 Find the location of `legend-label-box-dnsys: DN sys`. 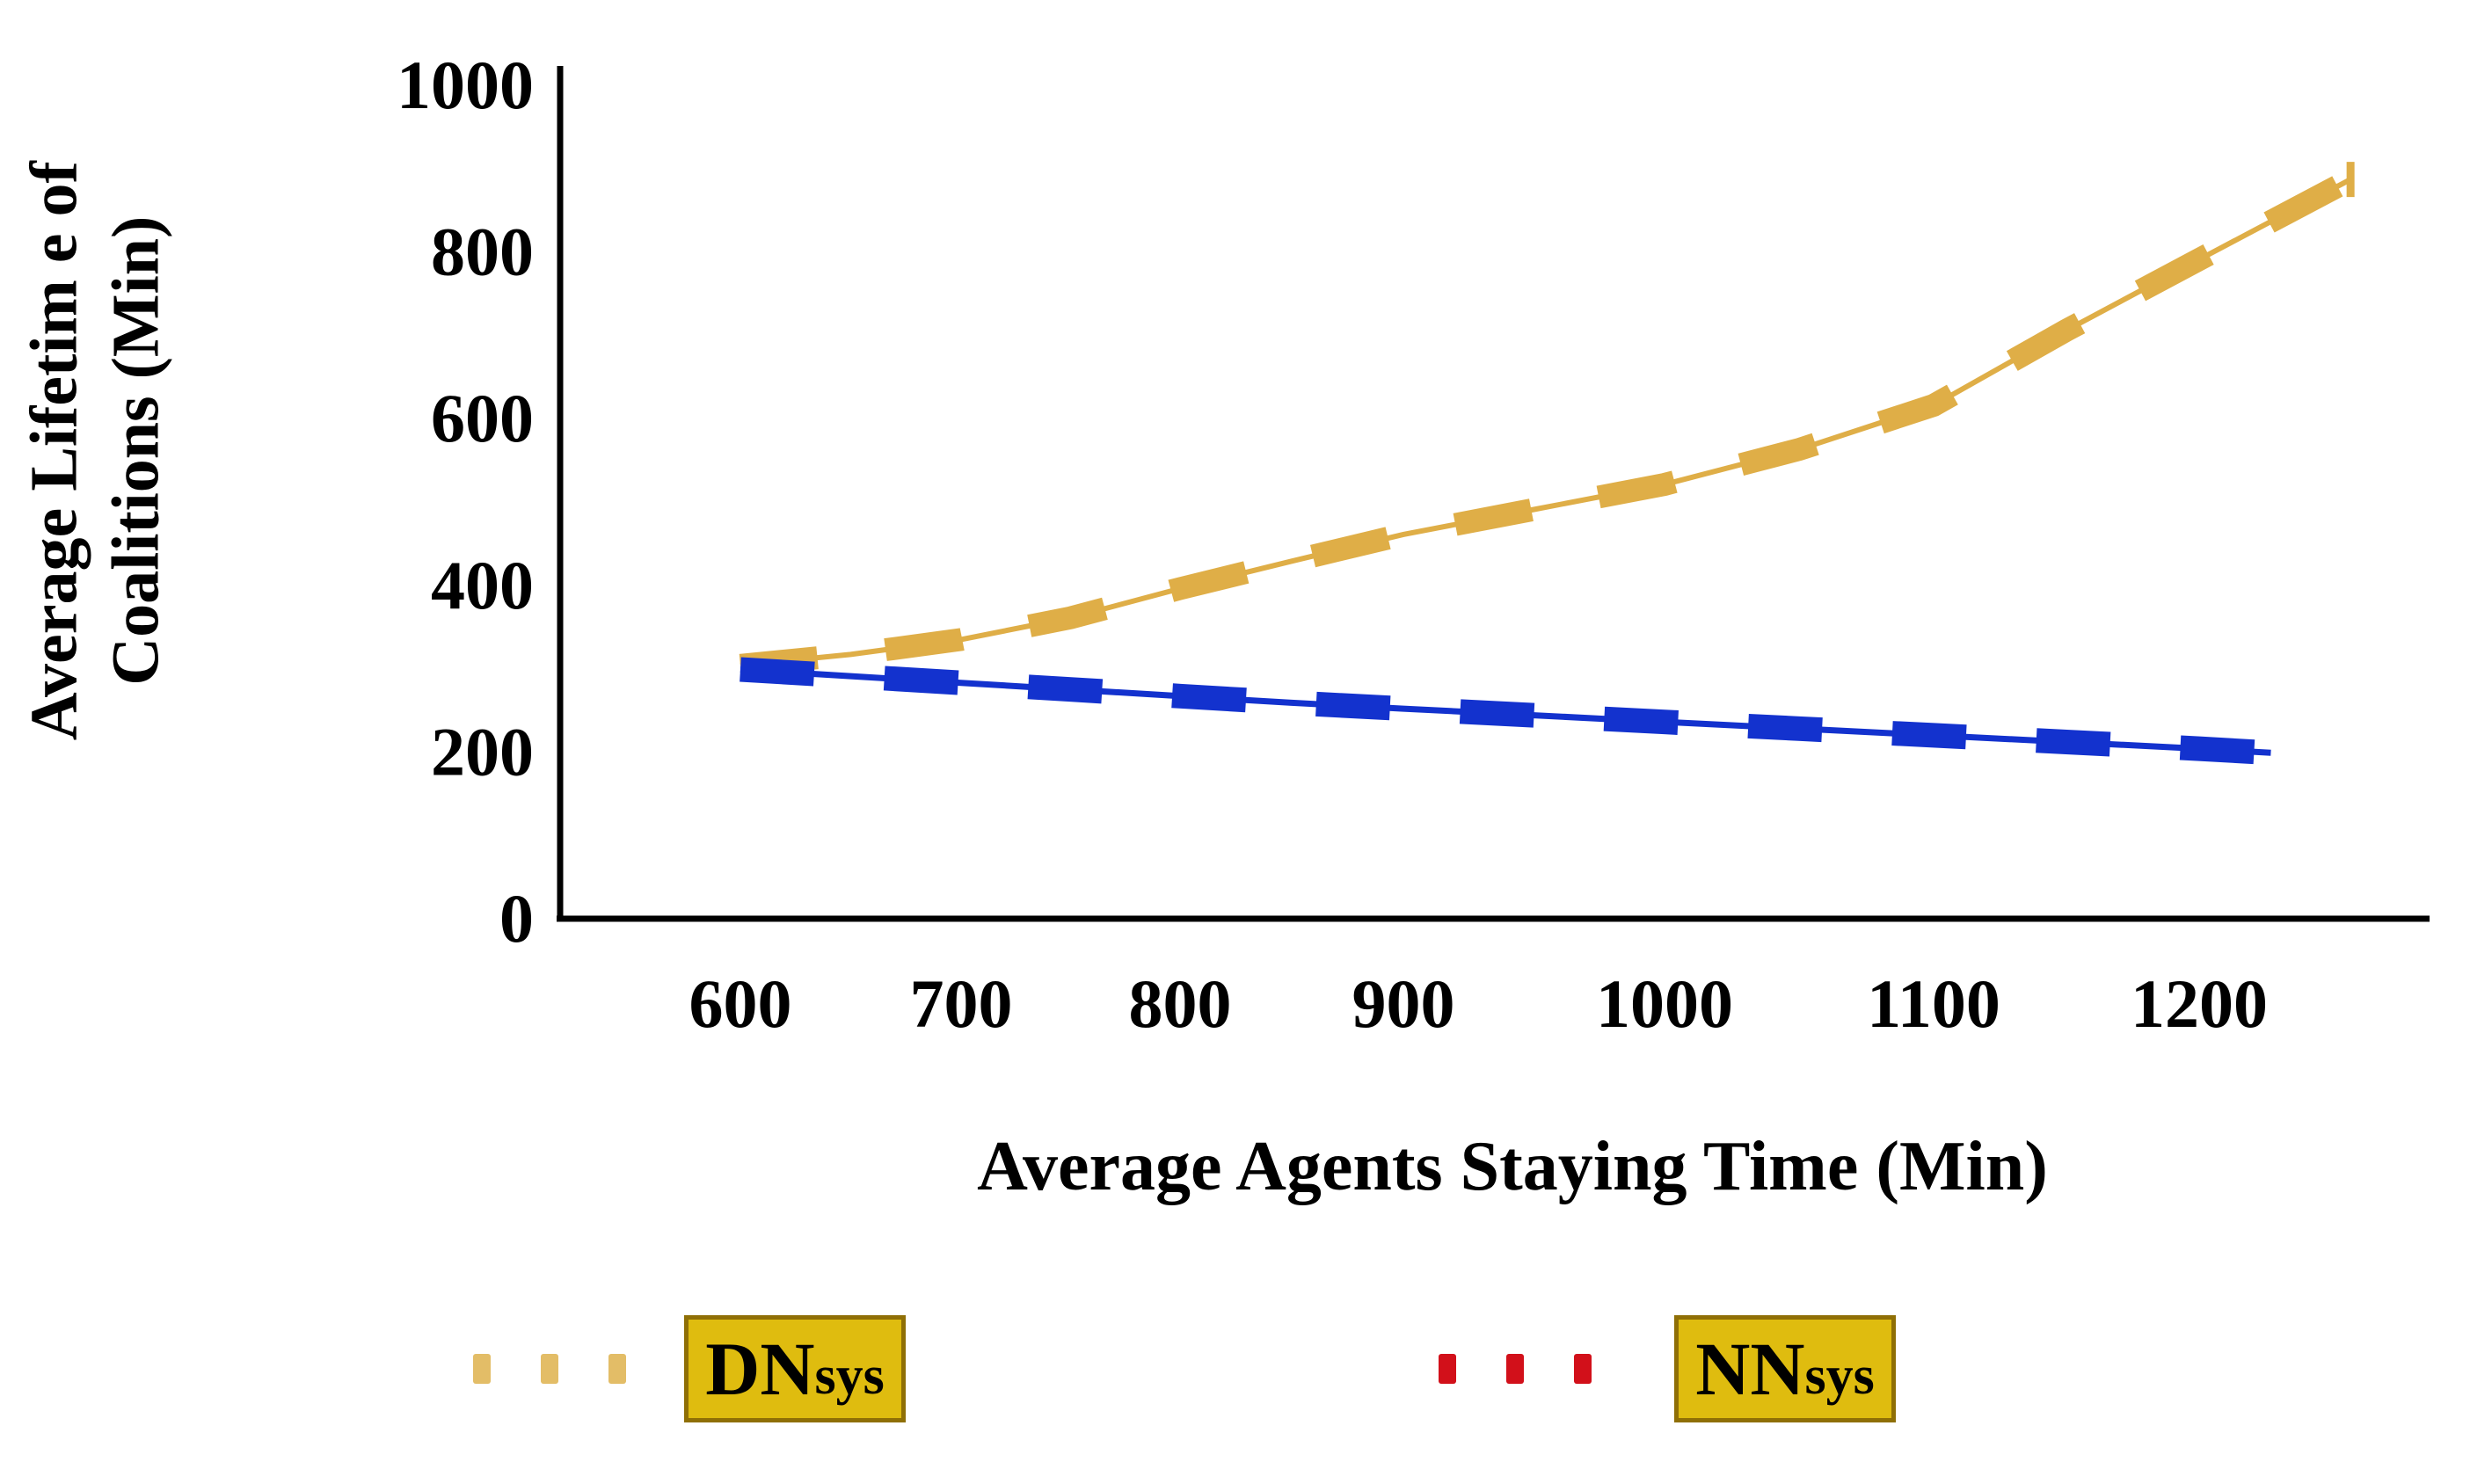

legend-label-box-dnsys: DN sys is located at coordinates (795, 1369).